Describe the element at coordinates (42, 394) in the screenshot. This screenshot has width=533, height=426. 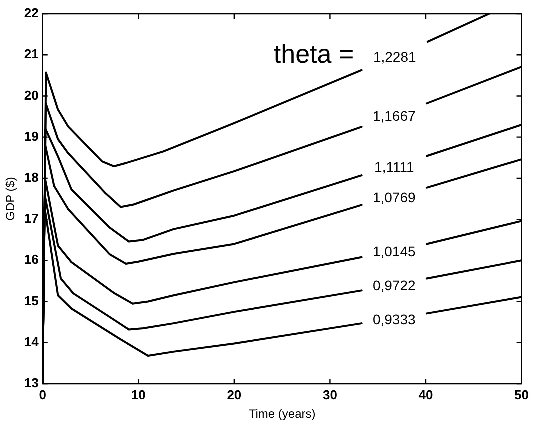
I see `x-tick-label: 0` at that location.